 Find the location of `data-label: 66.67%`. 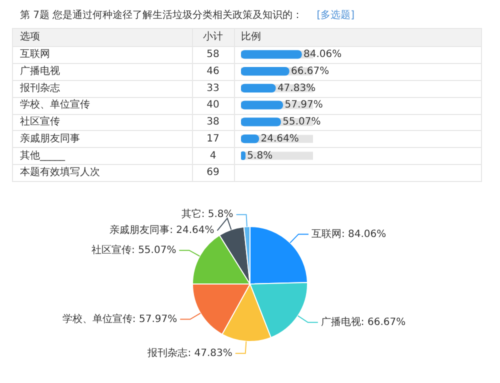

data-label: 66.67% is located at coordinates (310, 71).